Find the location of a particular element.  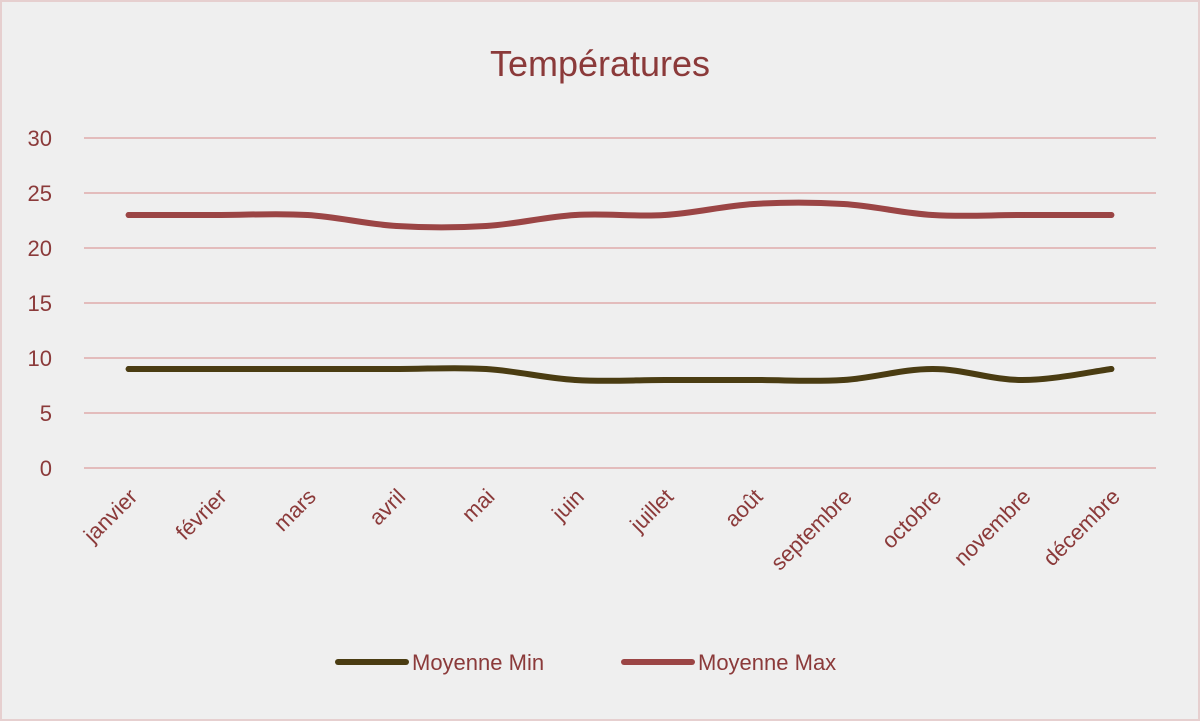

legend-label: Moyenne Max is located at coordinates (767, 662).